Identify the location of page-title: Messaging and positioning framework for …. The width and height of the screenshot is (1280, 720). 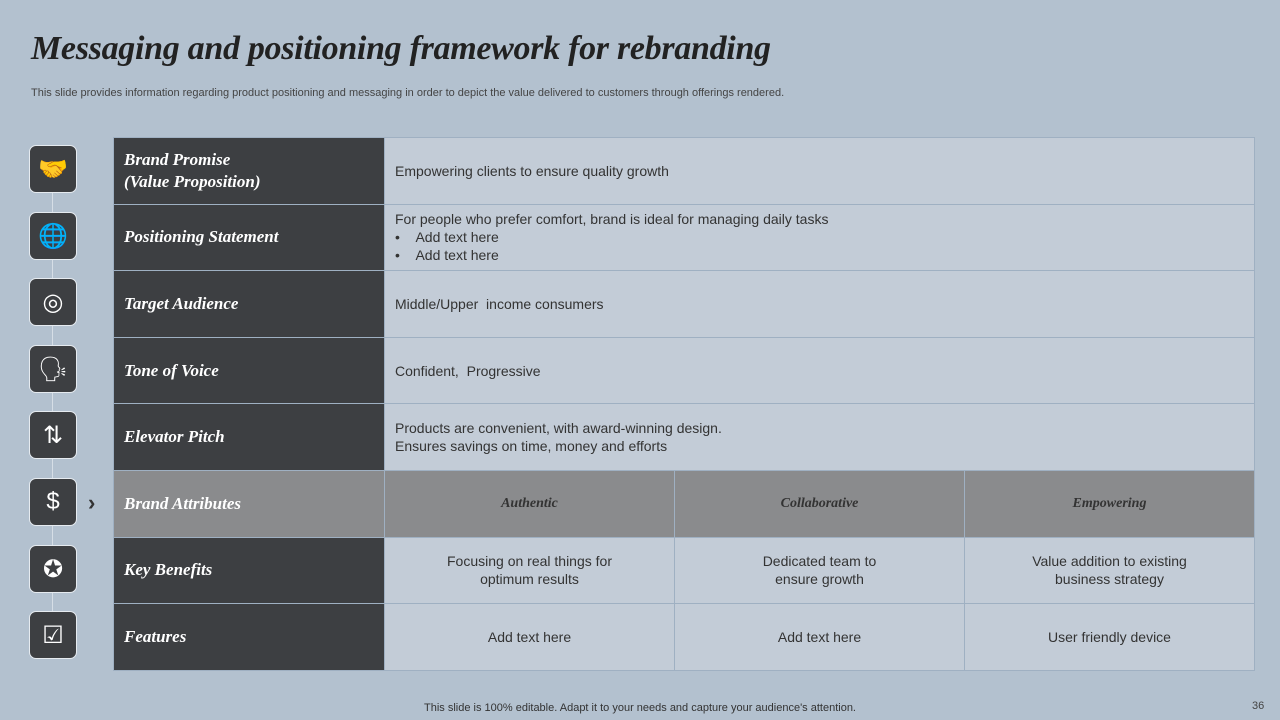
(401, 48).